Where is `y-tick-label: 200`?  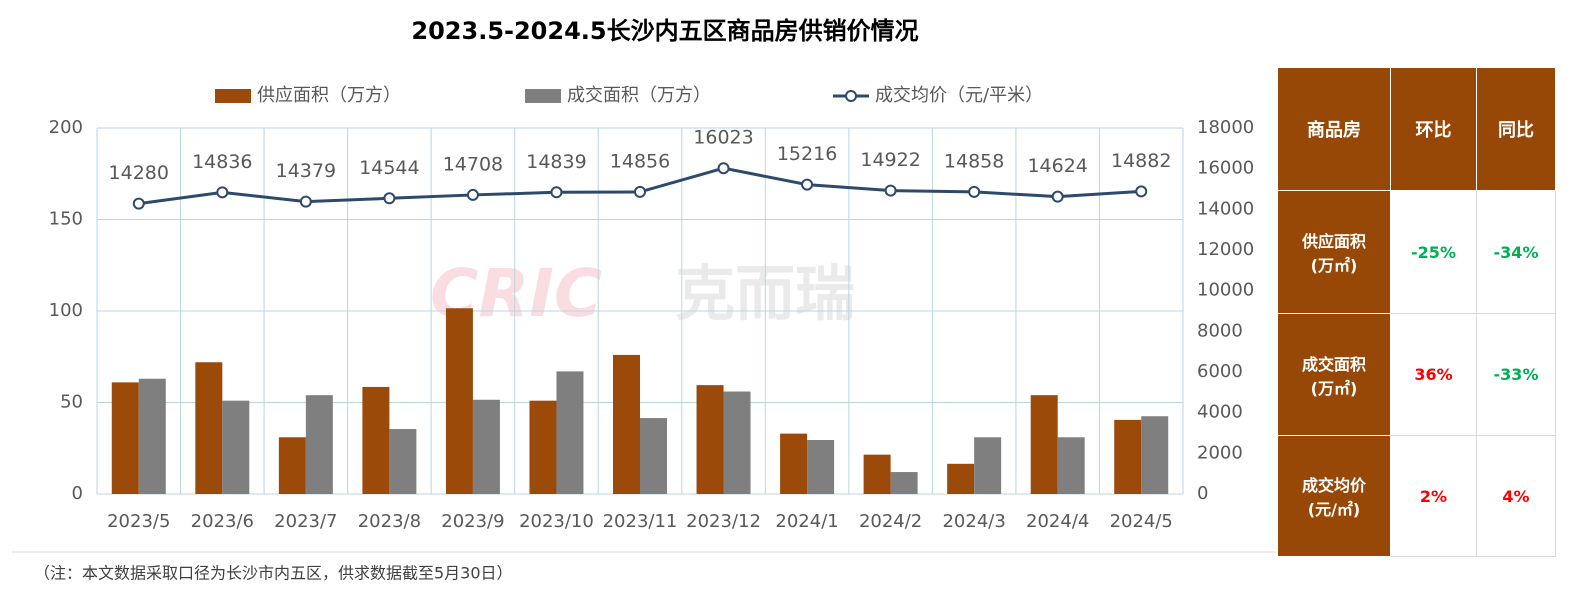
y-tick-label: 200 is located at coordinates (66, 127).